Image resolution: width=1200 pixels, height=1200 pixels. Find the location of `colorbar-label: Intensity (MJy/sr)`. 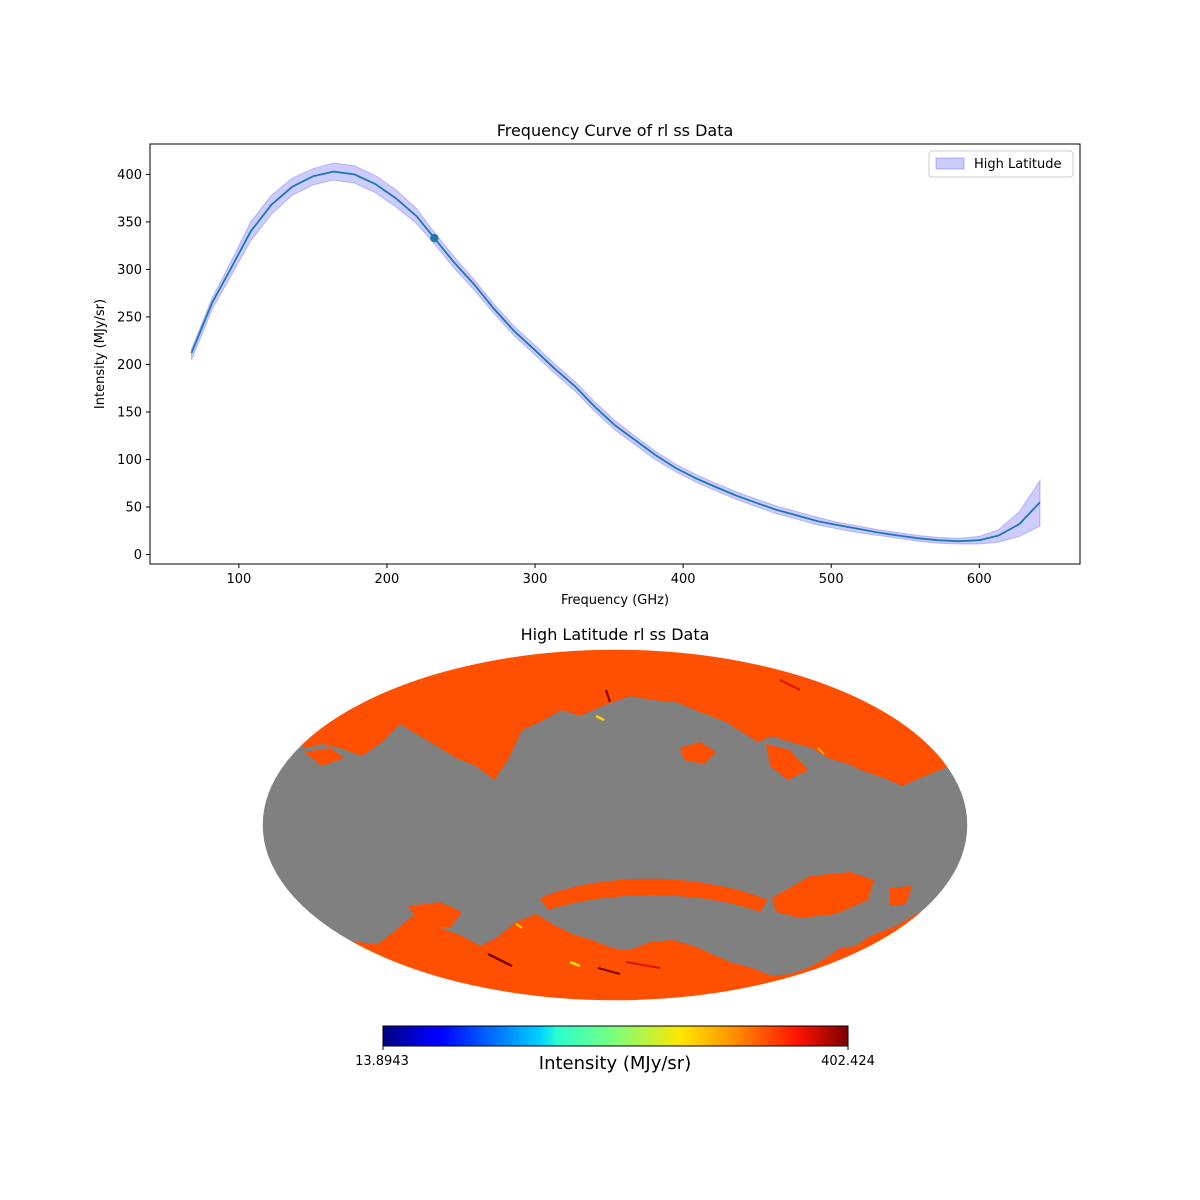

colorbar-label: Intensity (MJy/sr) is located at coordinates (615, 1063).